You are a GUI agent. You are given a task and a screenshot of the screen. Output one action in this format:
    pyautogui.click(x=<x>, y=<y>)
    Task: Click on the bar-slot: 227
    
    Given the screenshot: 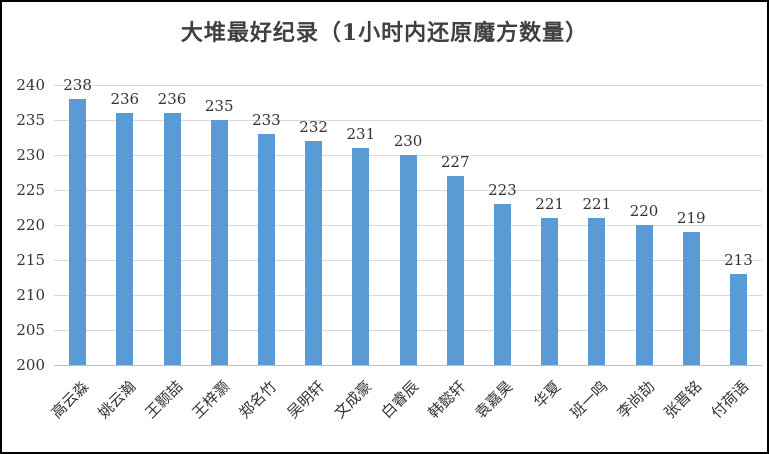 What is the action you would take?
    pyautogui.click(x=455, y=225)
    